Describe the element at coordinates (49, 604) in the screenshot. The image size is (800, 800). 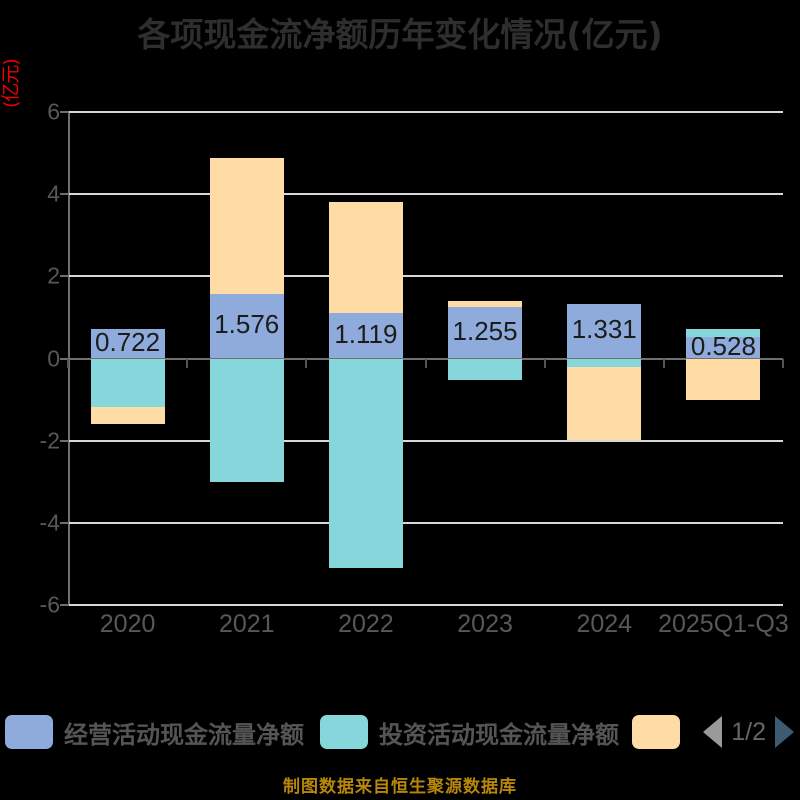
I see `y-tick-label: -6` at that location.